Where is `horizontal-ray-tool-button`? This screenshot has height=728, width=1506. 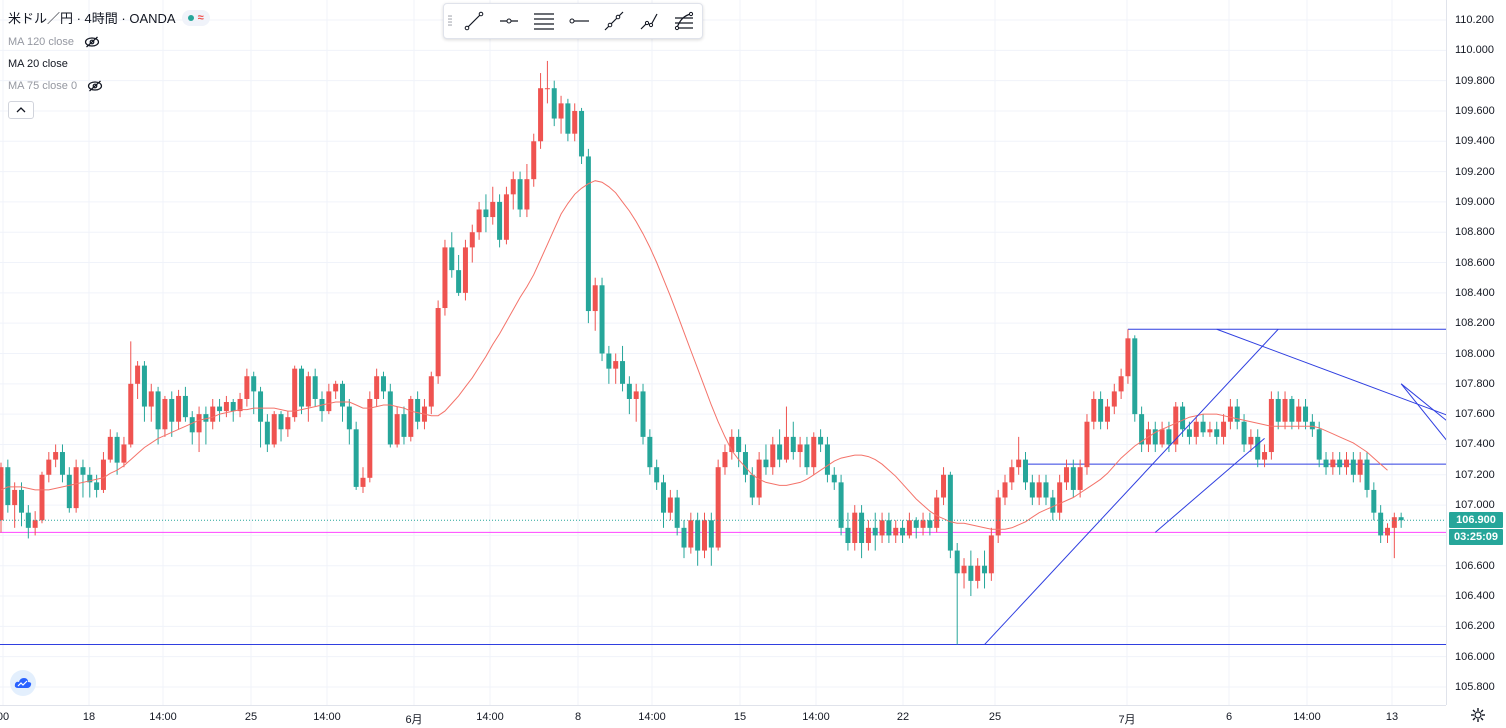 horizontal-ray-tool-button is located at coordinates (578, 21).